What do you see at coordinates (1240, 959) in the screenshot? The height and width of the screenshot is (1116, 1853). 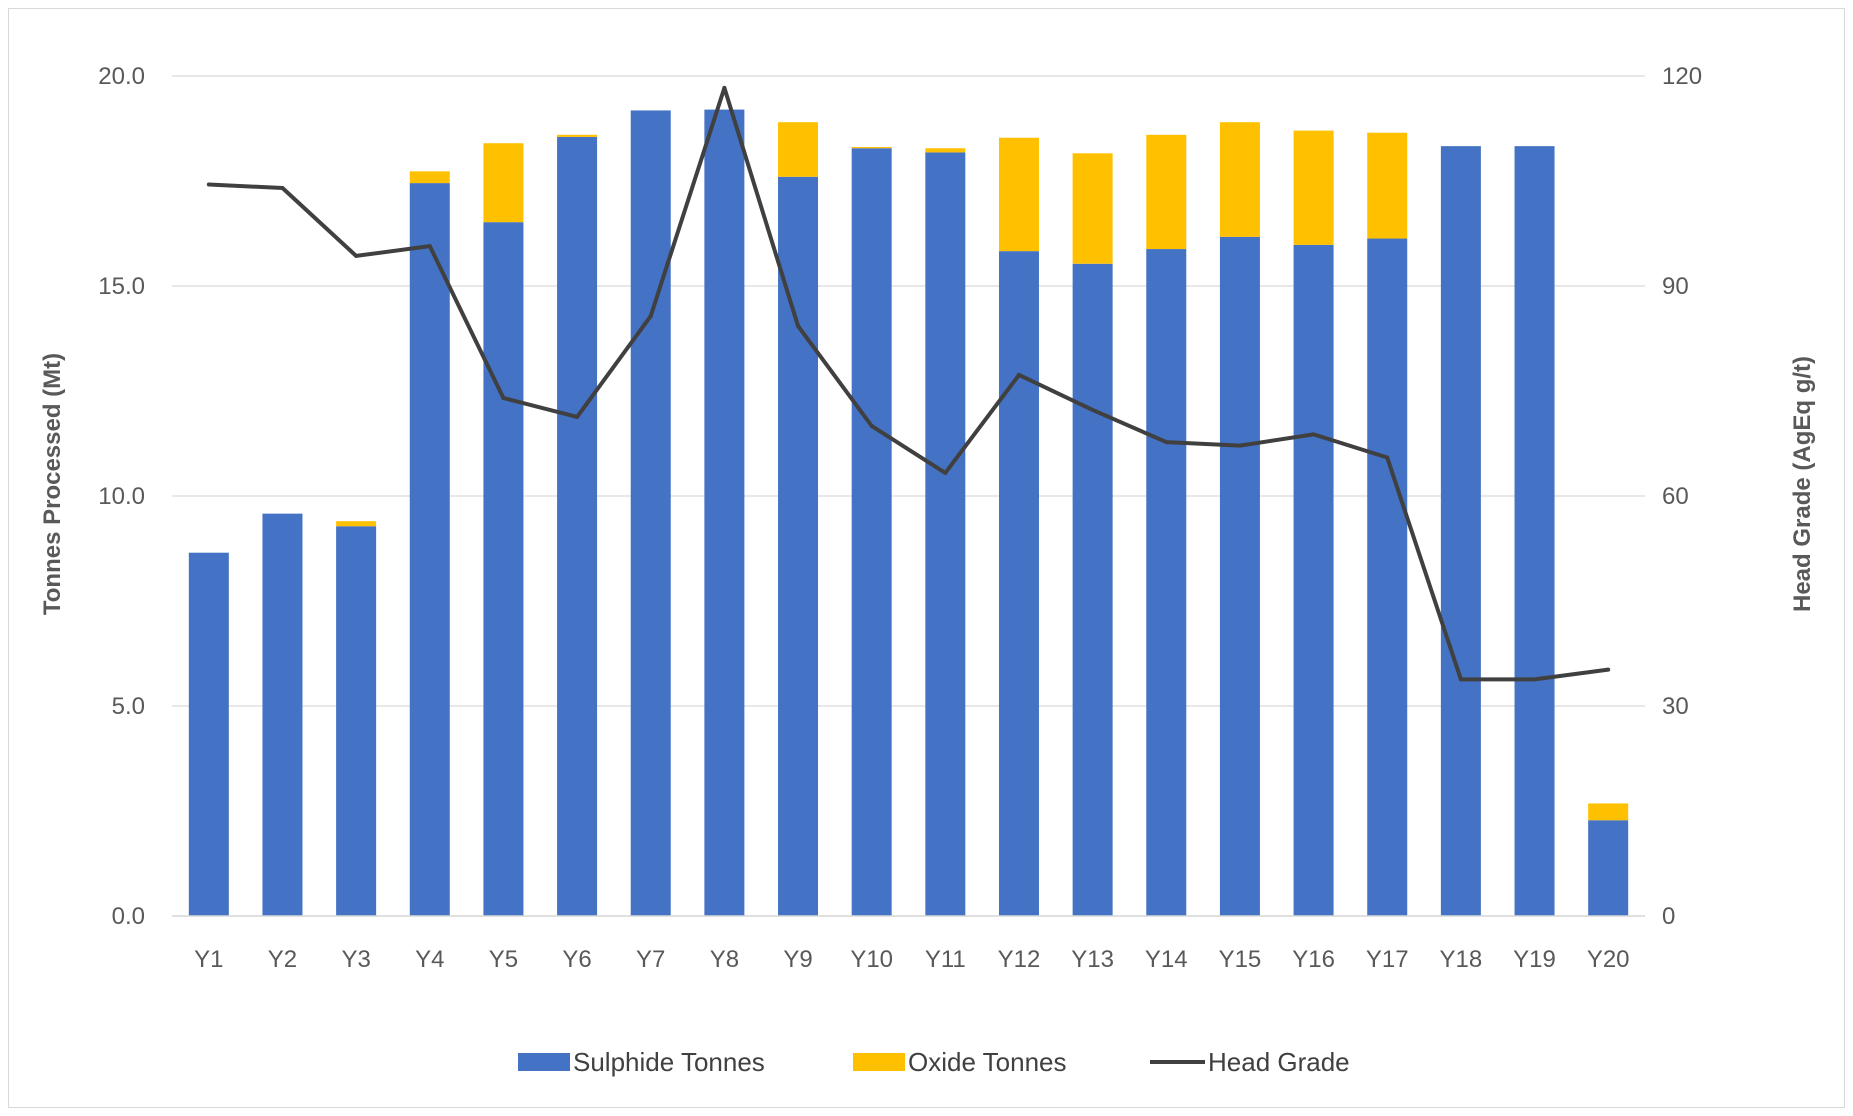 I see `x-tick-label: Y15` at bounding box center [1240, 959].